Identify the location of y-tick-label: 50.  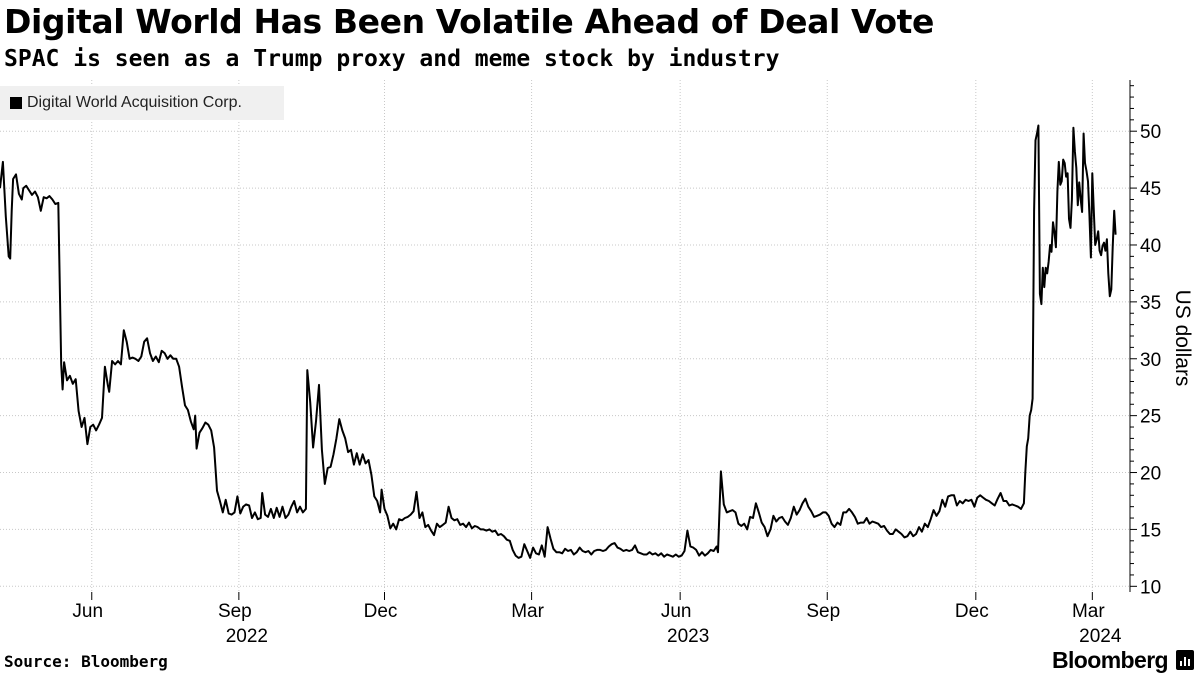
(1150, 132).